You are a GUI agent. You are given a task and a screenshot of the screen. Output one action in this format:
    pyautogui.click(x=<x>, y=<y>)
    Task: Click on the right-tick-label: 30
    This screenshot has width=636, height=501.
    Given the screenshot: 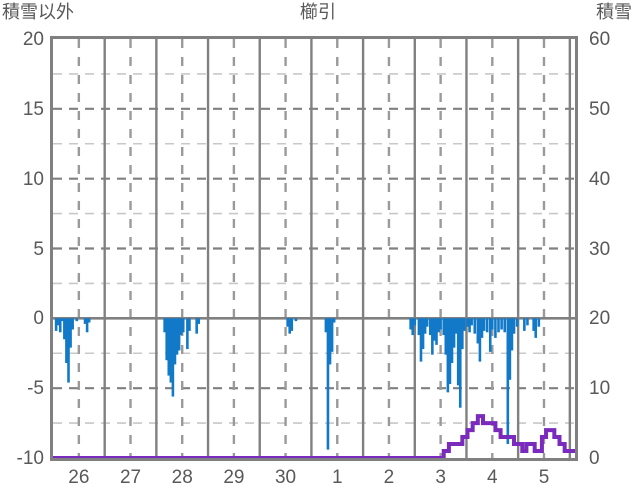 What is the action you would take?
    pyautogui.click(x=600, y=249)
    